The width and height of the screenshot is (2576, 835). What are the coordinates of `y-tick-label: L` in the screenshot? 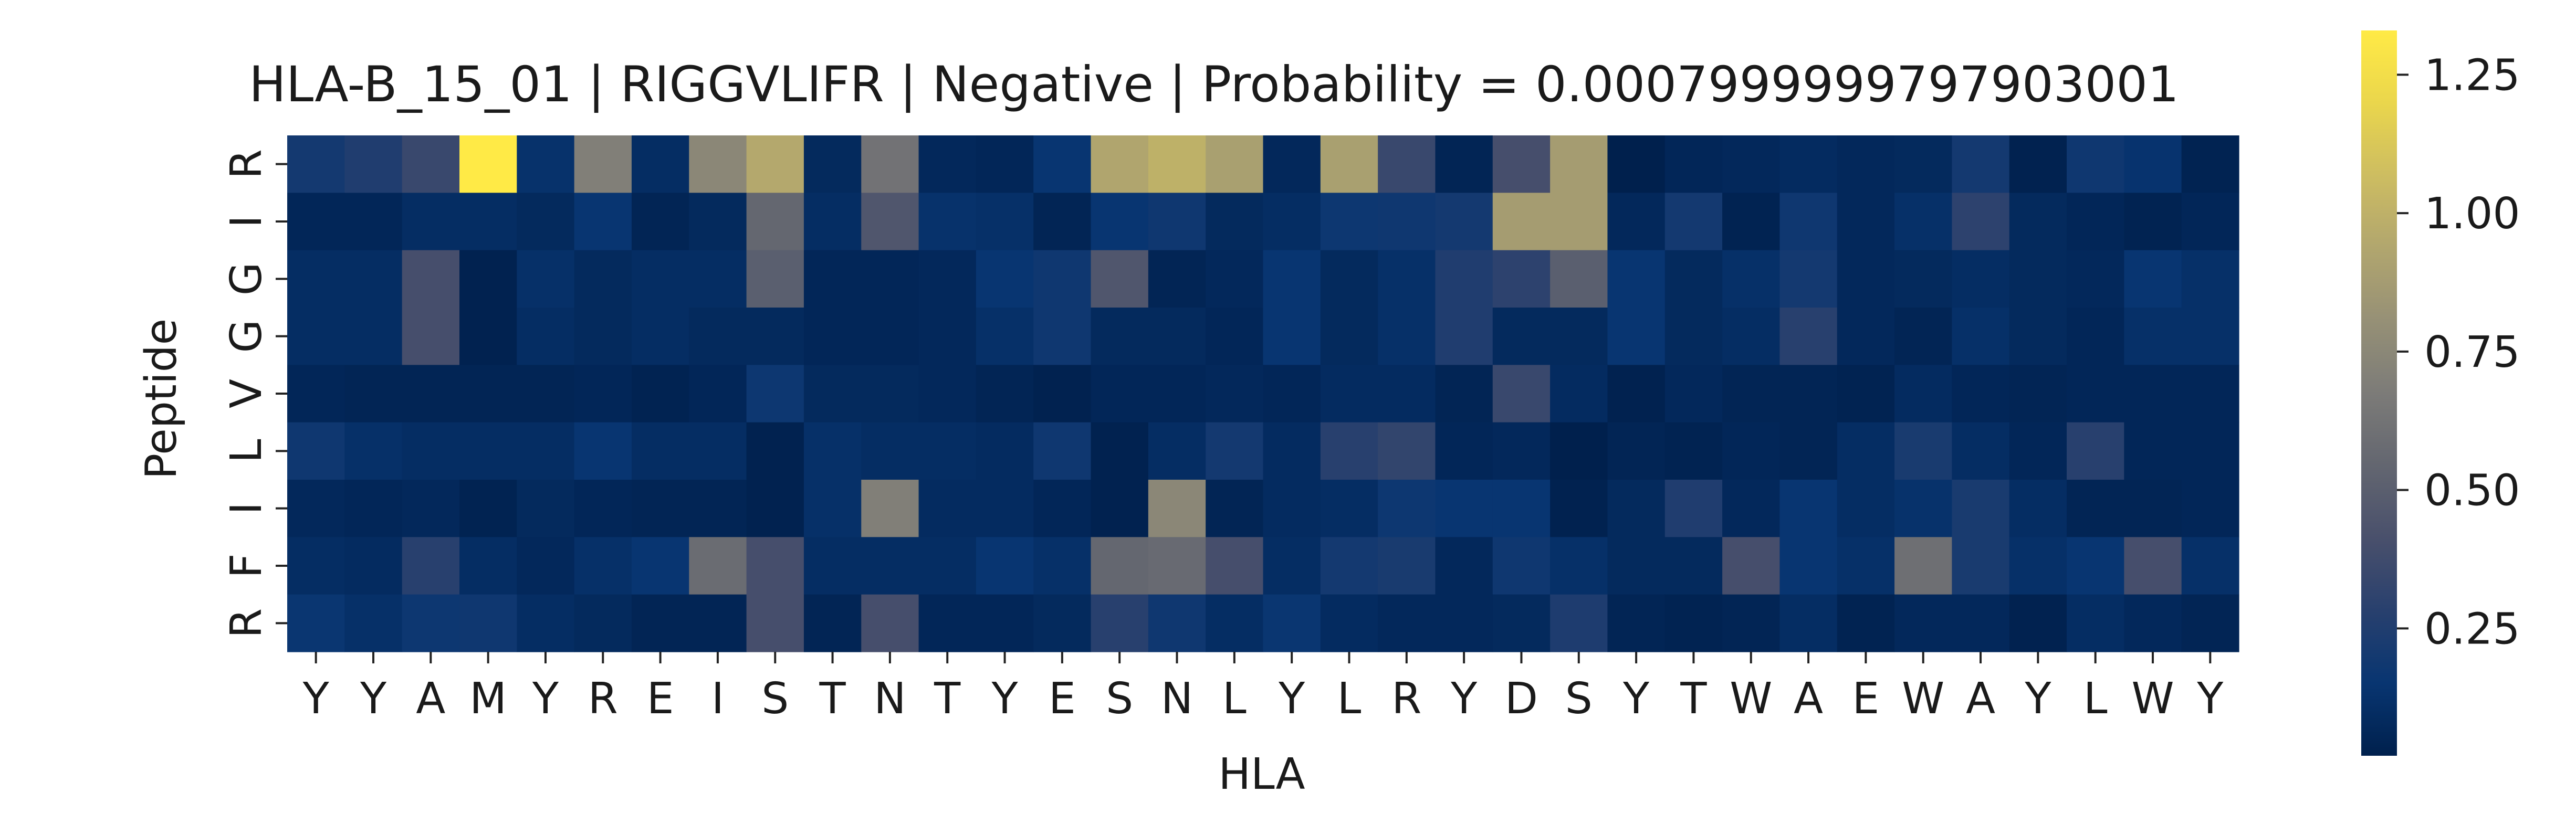 It's located at (246, 451).